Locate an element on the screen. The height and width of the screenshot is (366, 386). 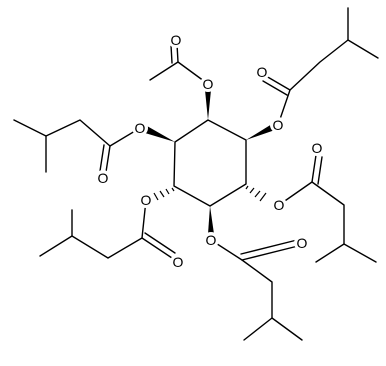
ring is located at coordinates (210, 163).